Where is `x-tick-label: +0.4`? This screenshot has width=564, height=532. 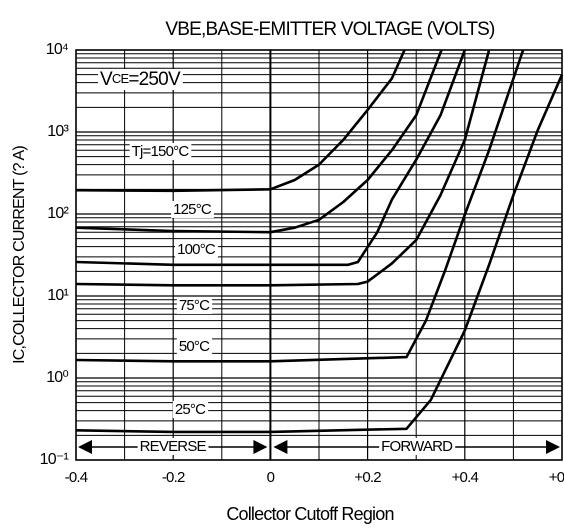
x-tick-label: +0.4 is located at coordinates (465, 477).